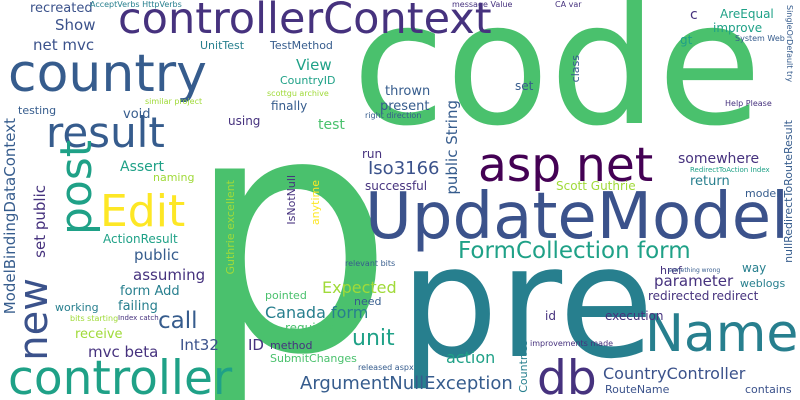 The width and height of the screenshot is (800, 400). What do you see at coordinates (174, 101) in the screenshot?
I see `word-similar-project: similar project` at bounding box center [174, 101].